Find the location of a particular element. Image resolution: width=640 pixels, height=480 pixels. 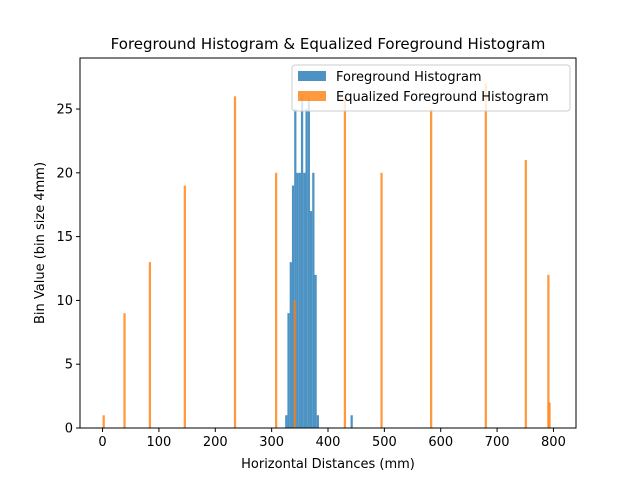

x-tick-label-2: 200 is located at coordinates (215, 442).